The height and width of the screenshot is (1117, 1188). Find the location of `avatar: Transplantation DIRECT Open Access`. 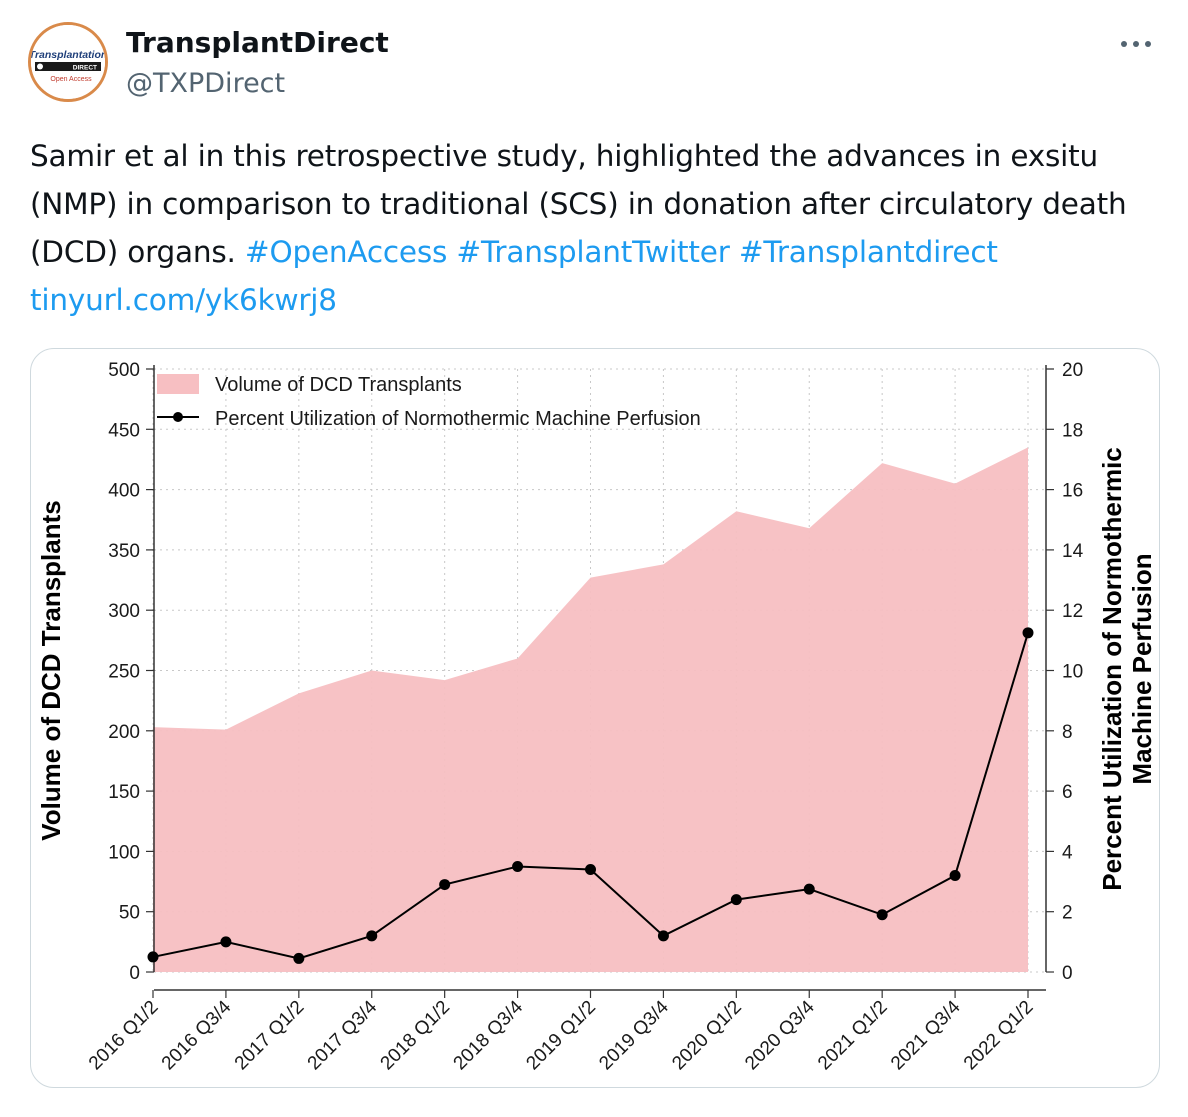

avatar: Transplantation DIRECT Open Access is located at coordinates (68, 62).